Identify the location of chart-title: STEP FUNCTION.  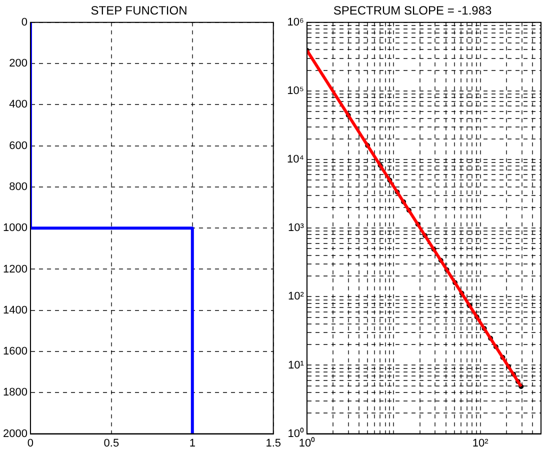
(139, 11).